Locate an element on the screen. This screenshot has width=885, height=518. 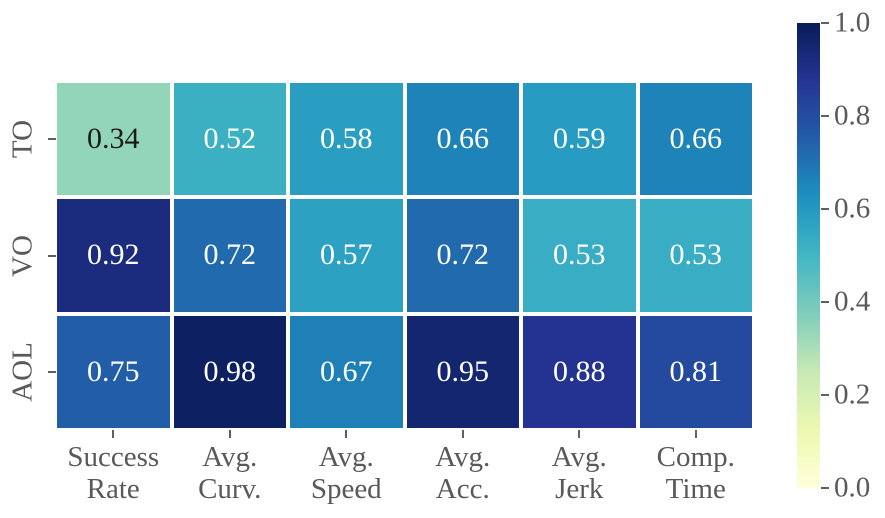
heatmap-cell: 0.52 is located at coordinates (229, 139).